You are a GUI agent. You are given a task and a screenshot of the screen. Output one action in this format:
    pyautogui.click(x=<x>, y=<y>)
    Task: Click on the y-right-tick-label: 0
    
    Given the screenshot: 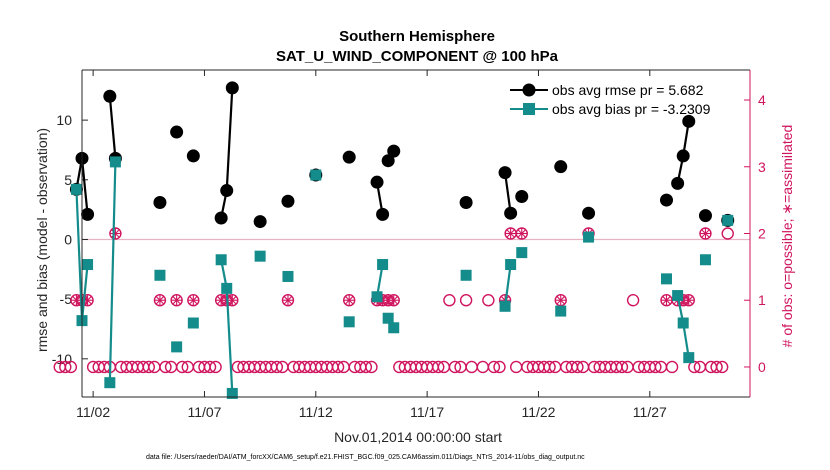 What is the action you would take?
    pyautogui.click(x=762, y=367)
    